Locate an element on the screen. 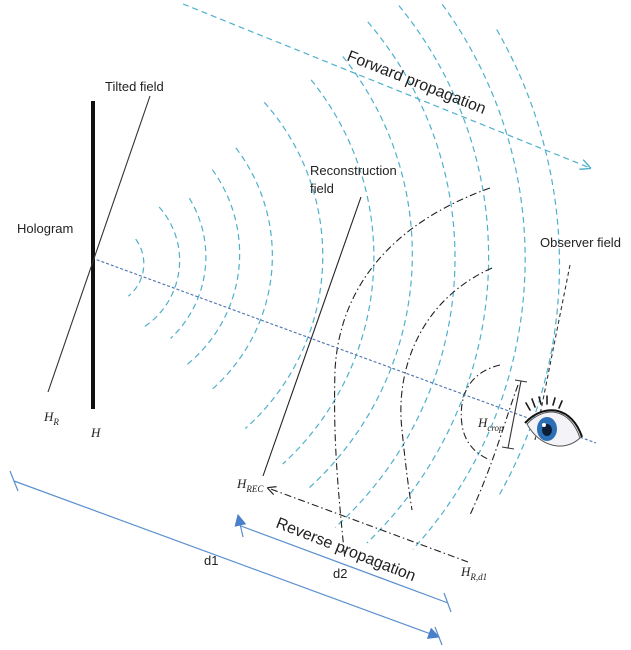  reconstruction-label-line1: Reconstruction is located at coordinates (353, 170).